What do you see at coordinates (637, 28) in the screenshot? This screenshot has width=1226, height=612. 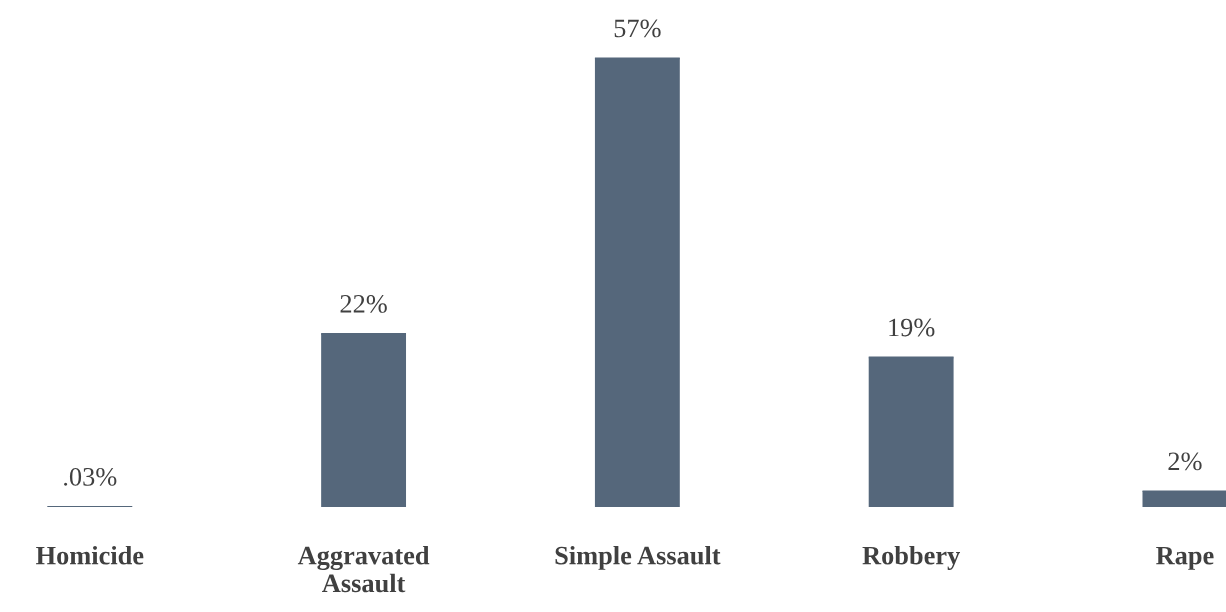 I see `data-label: 57%` at bounding box center [637, 28].